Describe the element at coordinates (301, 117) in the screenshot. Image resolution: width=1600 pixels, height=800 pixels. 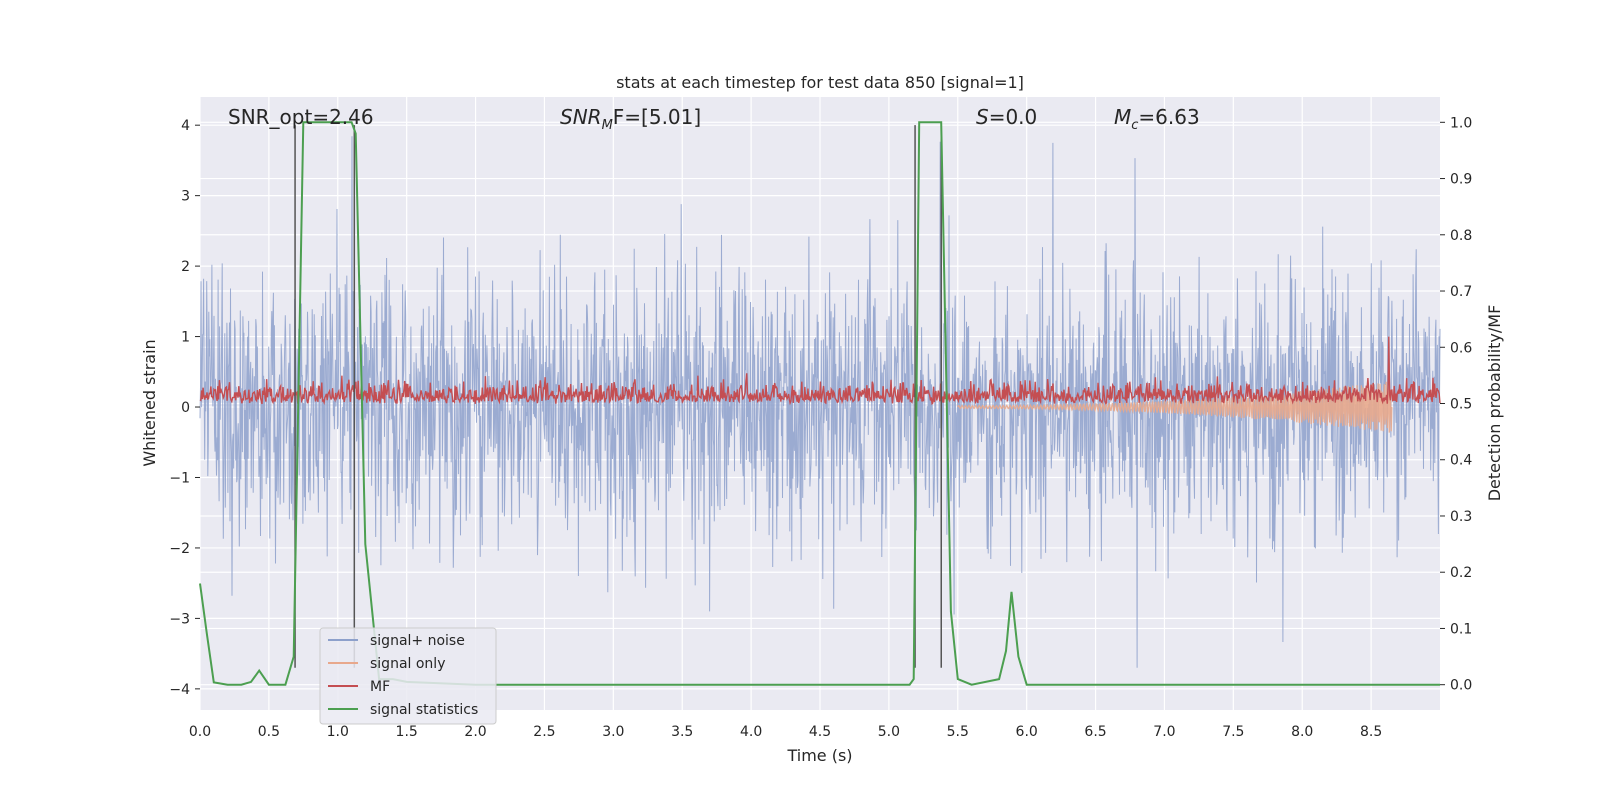
I see `annotation-snr-opt: SNR_opt=2.46` at that location.